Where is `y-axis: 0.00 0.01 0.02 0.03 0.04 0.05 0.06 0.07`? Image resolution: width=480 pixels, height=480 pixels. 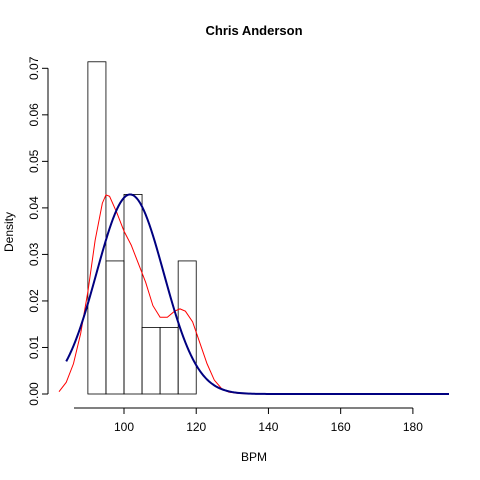
y-axis: 0.00 0.01 0.02 0.03 0.04 0.05 0.06 0.07 is located at coordinates (38, 231).